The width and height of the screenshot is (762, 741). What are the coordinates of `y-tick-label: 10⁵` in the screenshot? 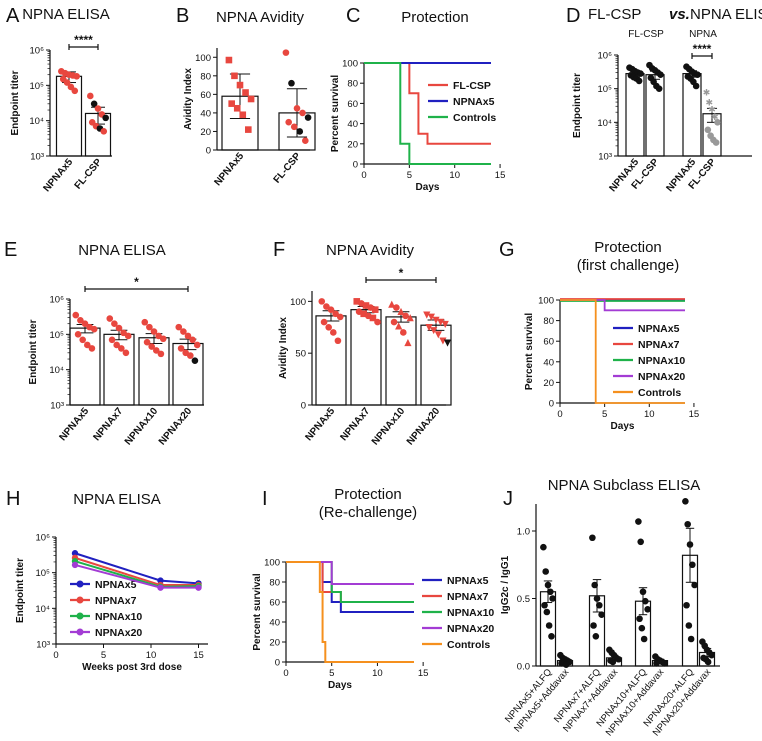 It's located at (56, 335).